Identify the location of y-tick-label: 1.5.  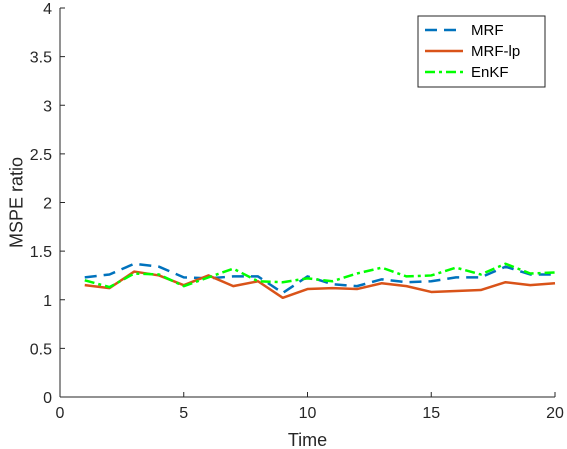
(41, 252).